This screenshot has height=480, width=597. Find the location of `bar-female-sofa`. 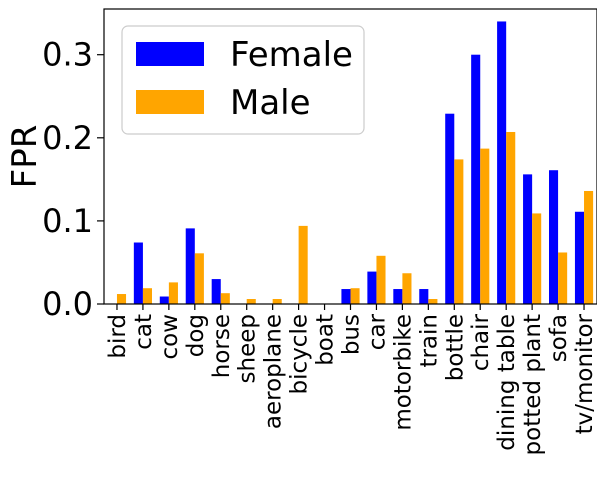

bar-female-sofa is located at coordinates (554, 237).